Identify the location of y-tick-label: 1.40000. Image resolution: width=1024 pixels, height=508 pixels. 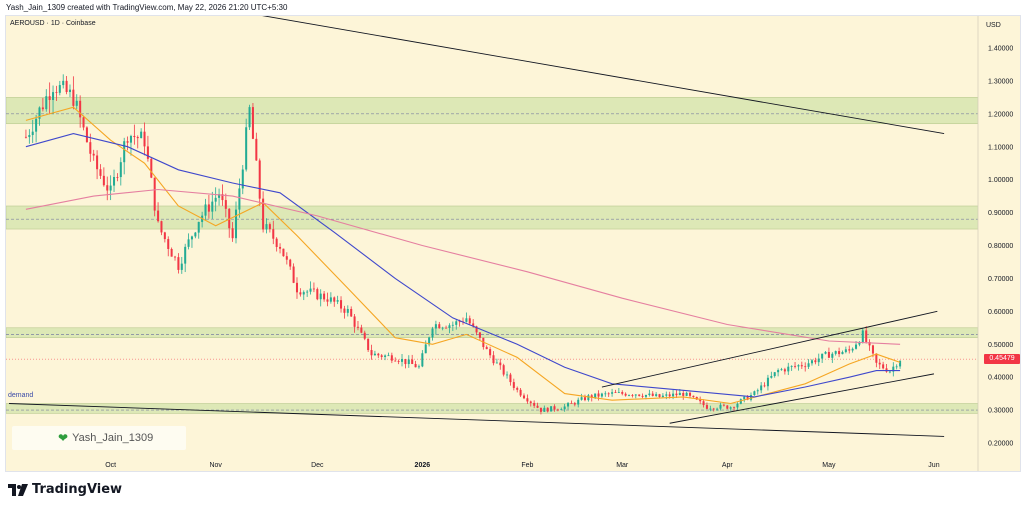
(1000, 49).